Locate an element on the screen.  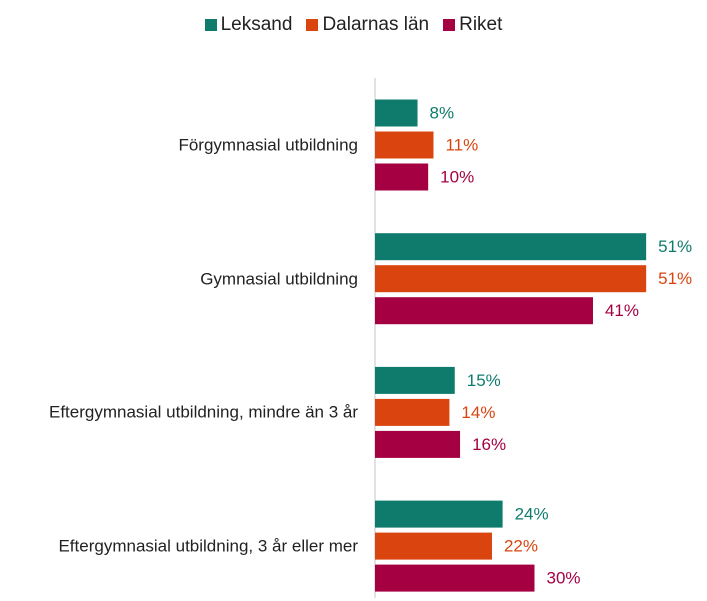
data-label: 8% is located at coordinates (442, 112).